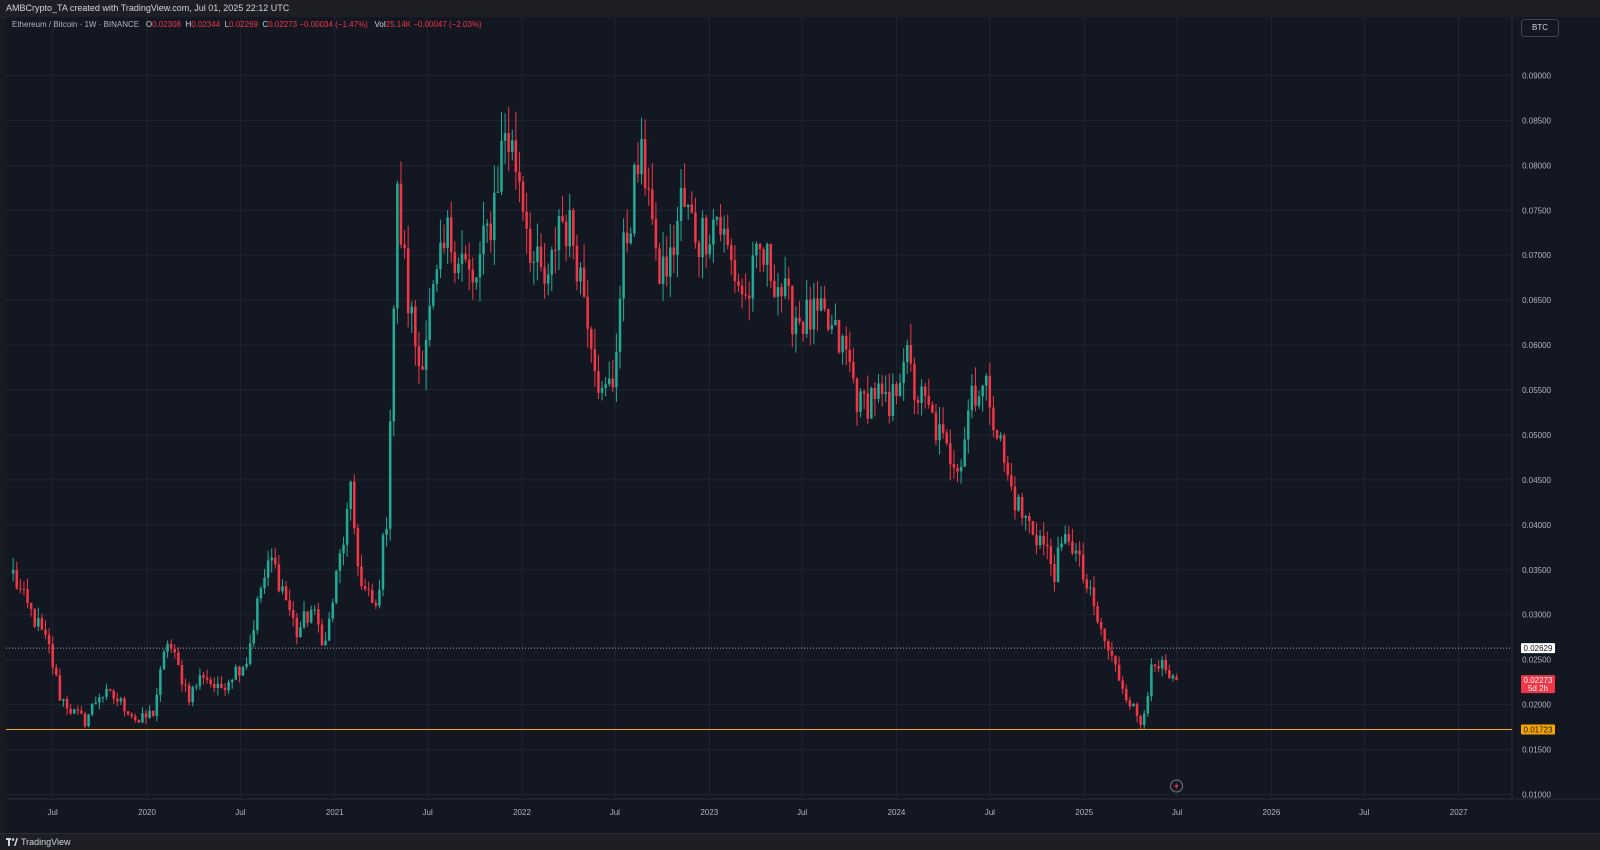  I want to click on brand-name: TradingView, so click(46, 842).